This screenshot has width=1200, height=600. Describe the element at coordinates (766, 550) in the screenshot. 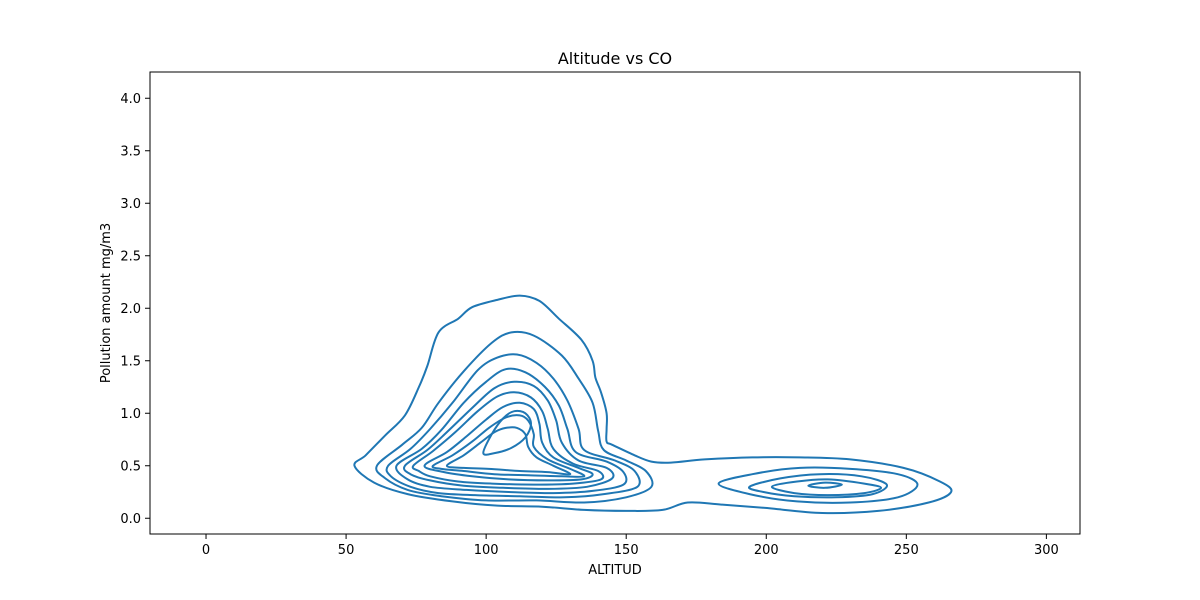

I see `x-tick-label: 200` at that location.